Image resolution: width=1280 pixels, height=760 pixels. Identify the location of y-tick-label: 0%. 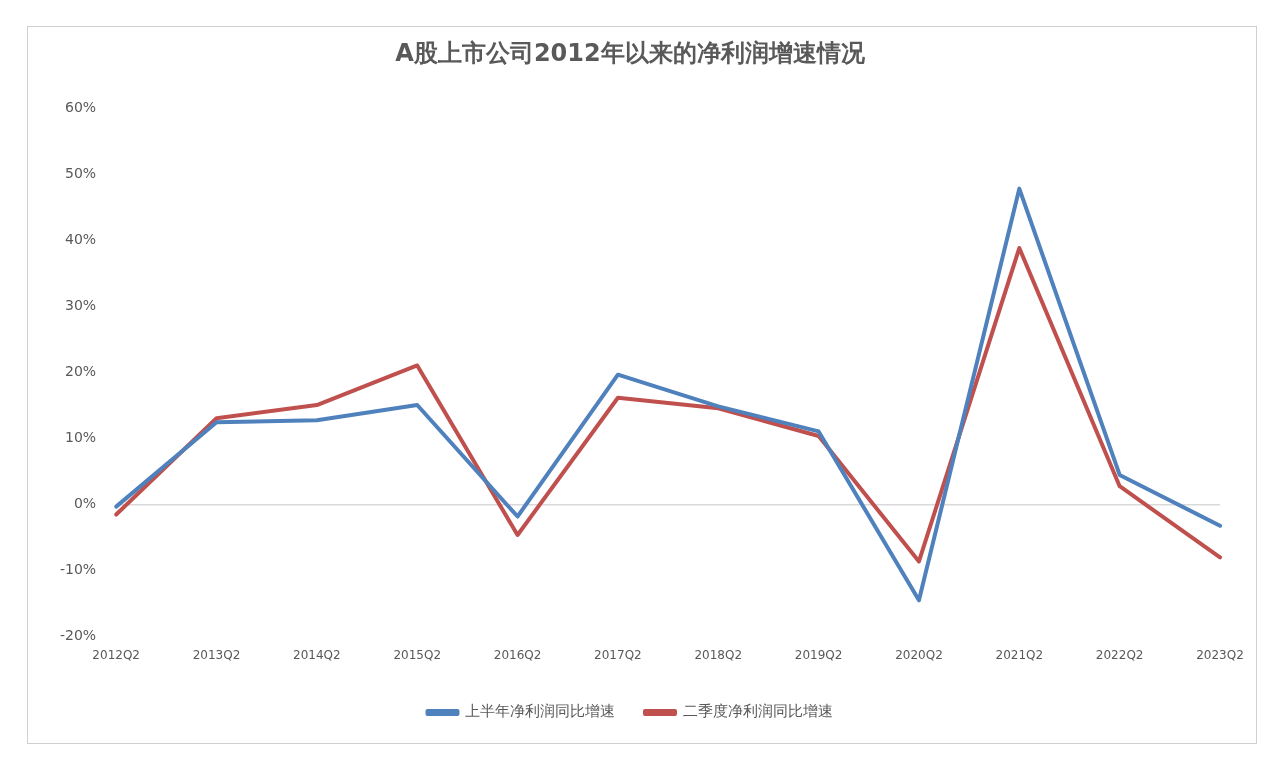
(85, 503).